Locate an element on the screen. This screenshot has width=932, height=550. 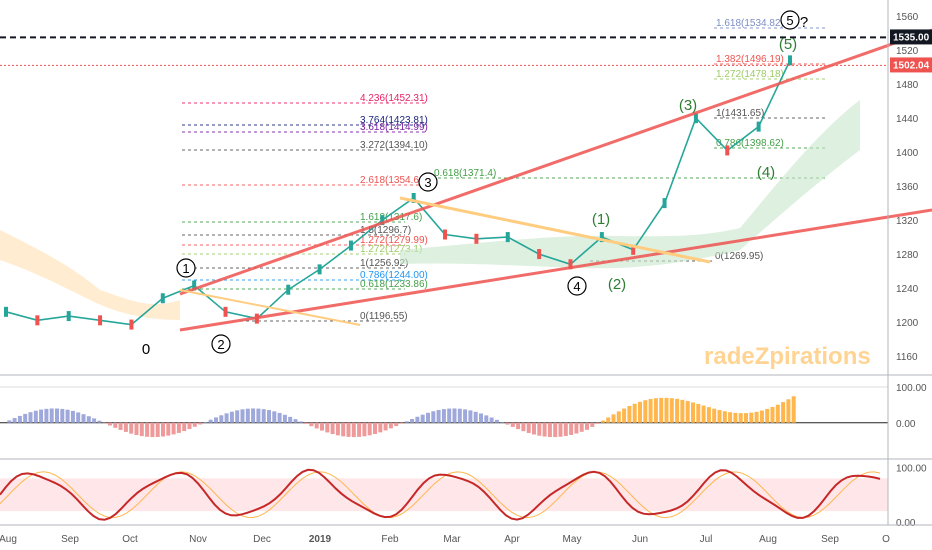
oscillator-2-pane: 0.00 100.00 is located at coordinates (463, 496).